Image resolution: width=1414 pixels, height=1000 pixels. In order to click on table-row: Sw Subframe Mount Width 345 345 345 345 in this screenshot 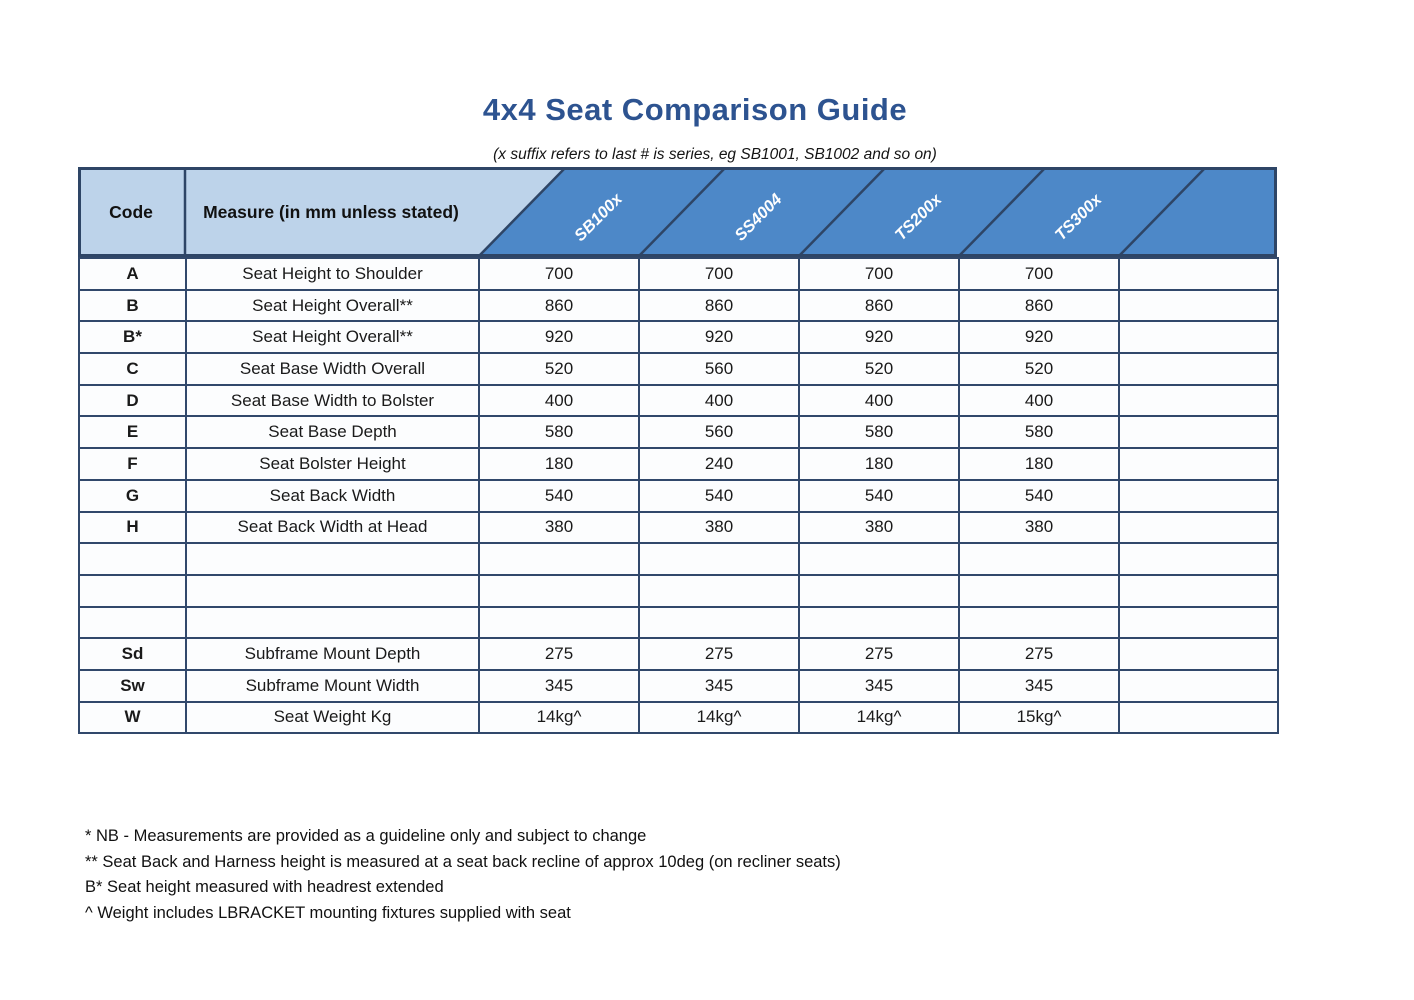, I will do `click(678, 685)`.